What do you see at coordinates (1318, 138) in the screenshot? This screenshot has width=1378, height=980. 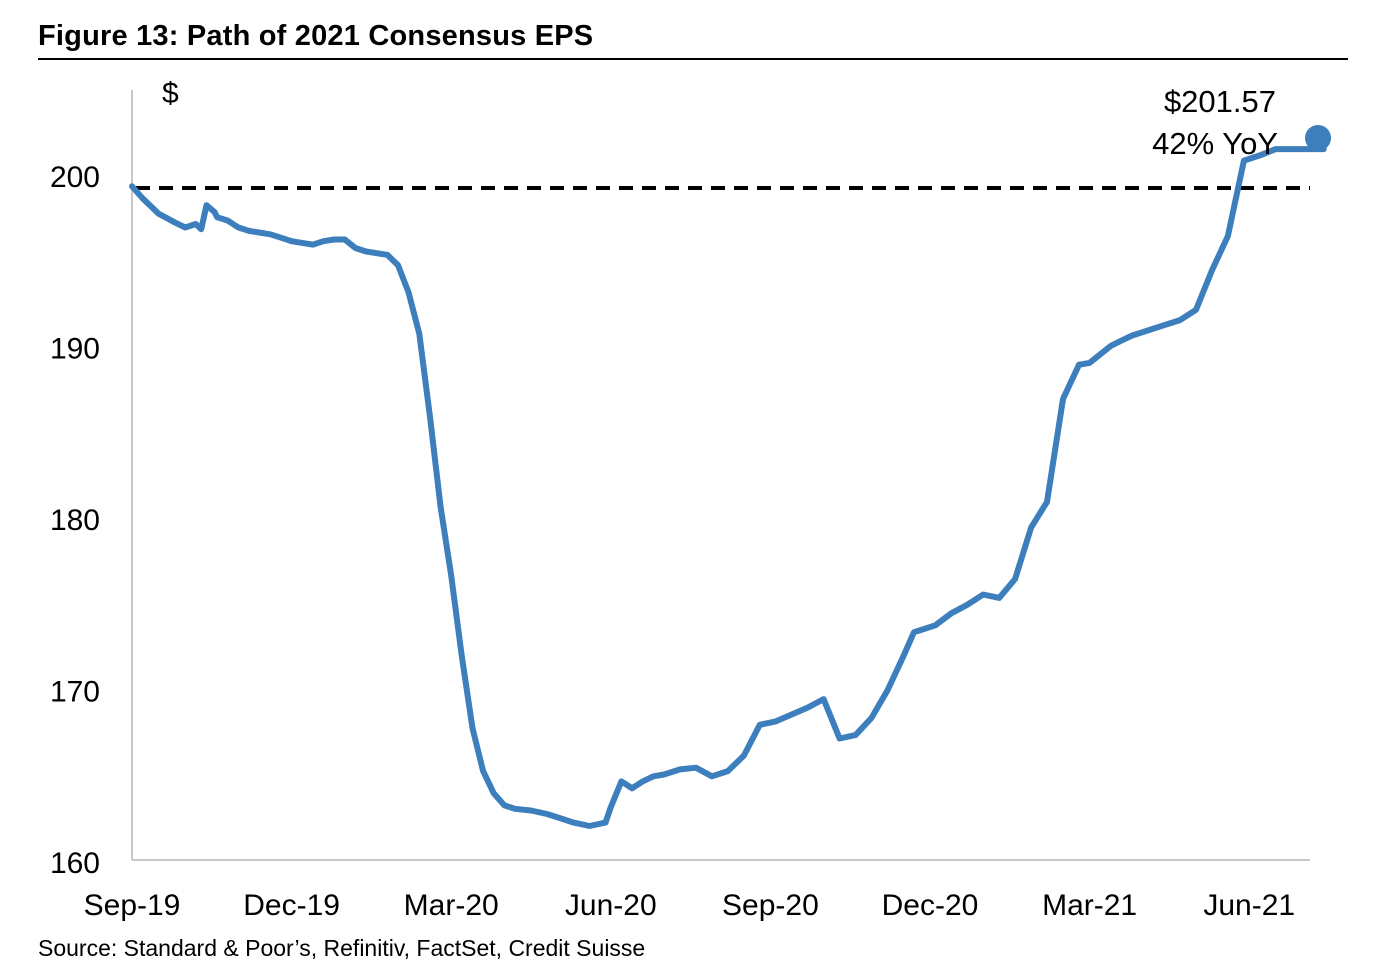 I see `end-point-marker` at bounding box center [1318, 138].